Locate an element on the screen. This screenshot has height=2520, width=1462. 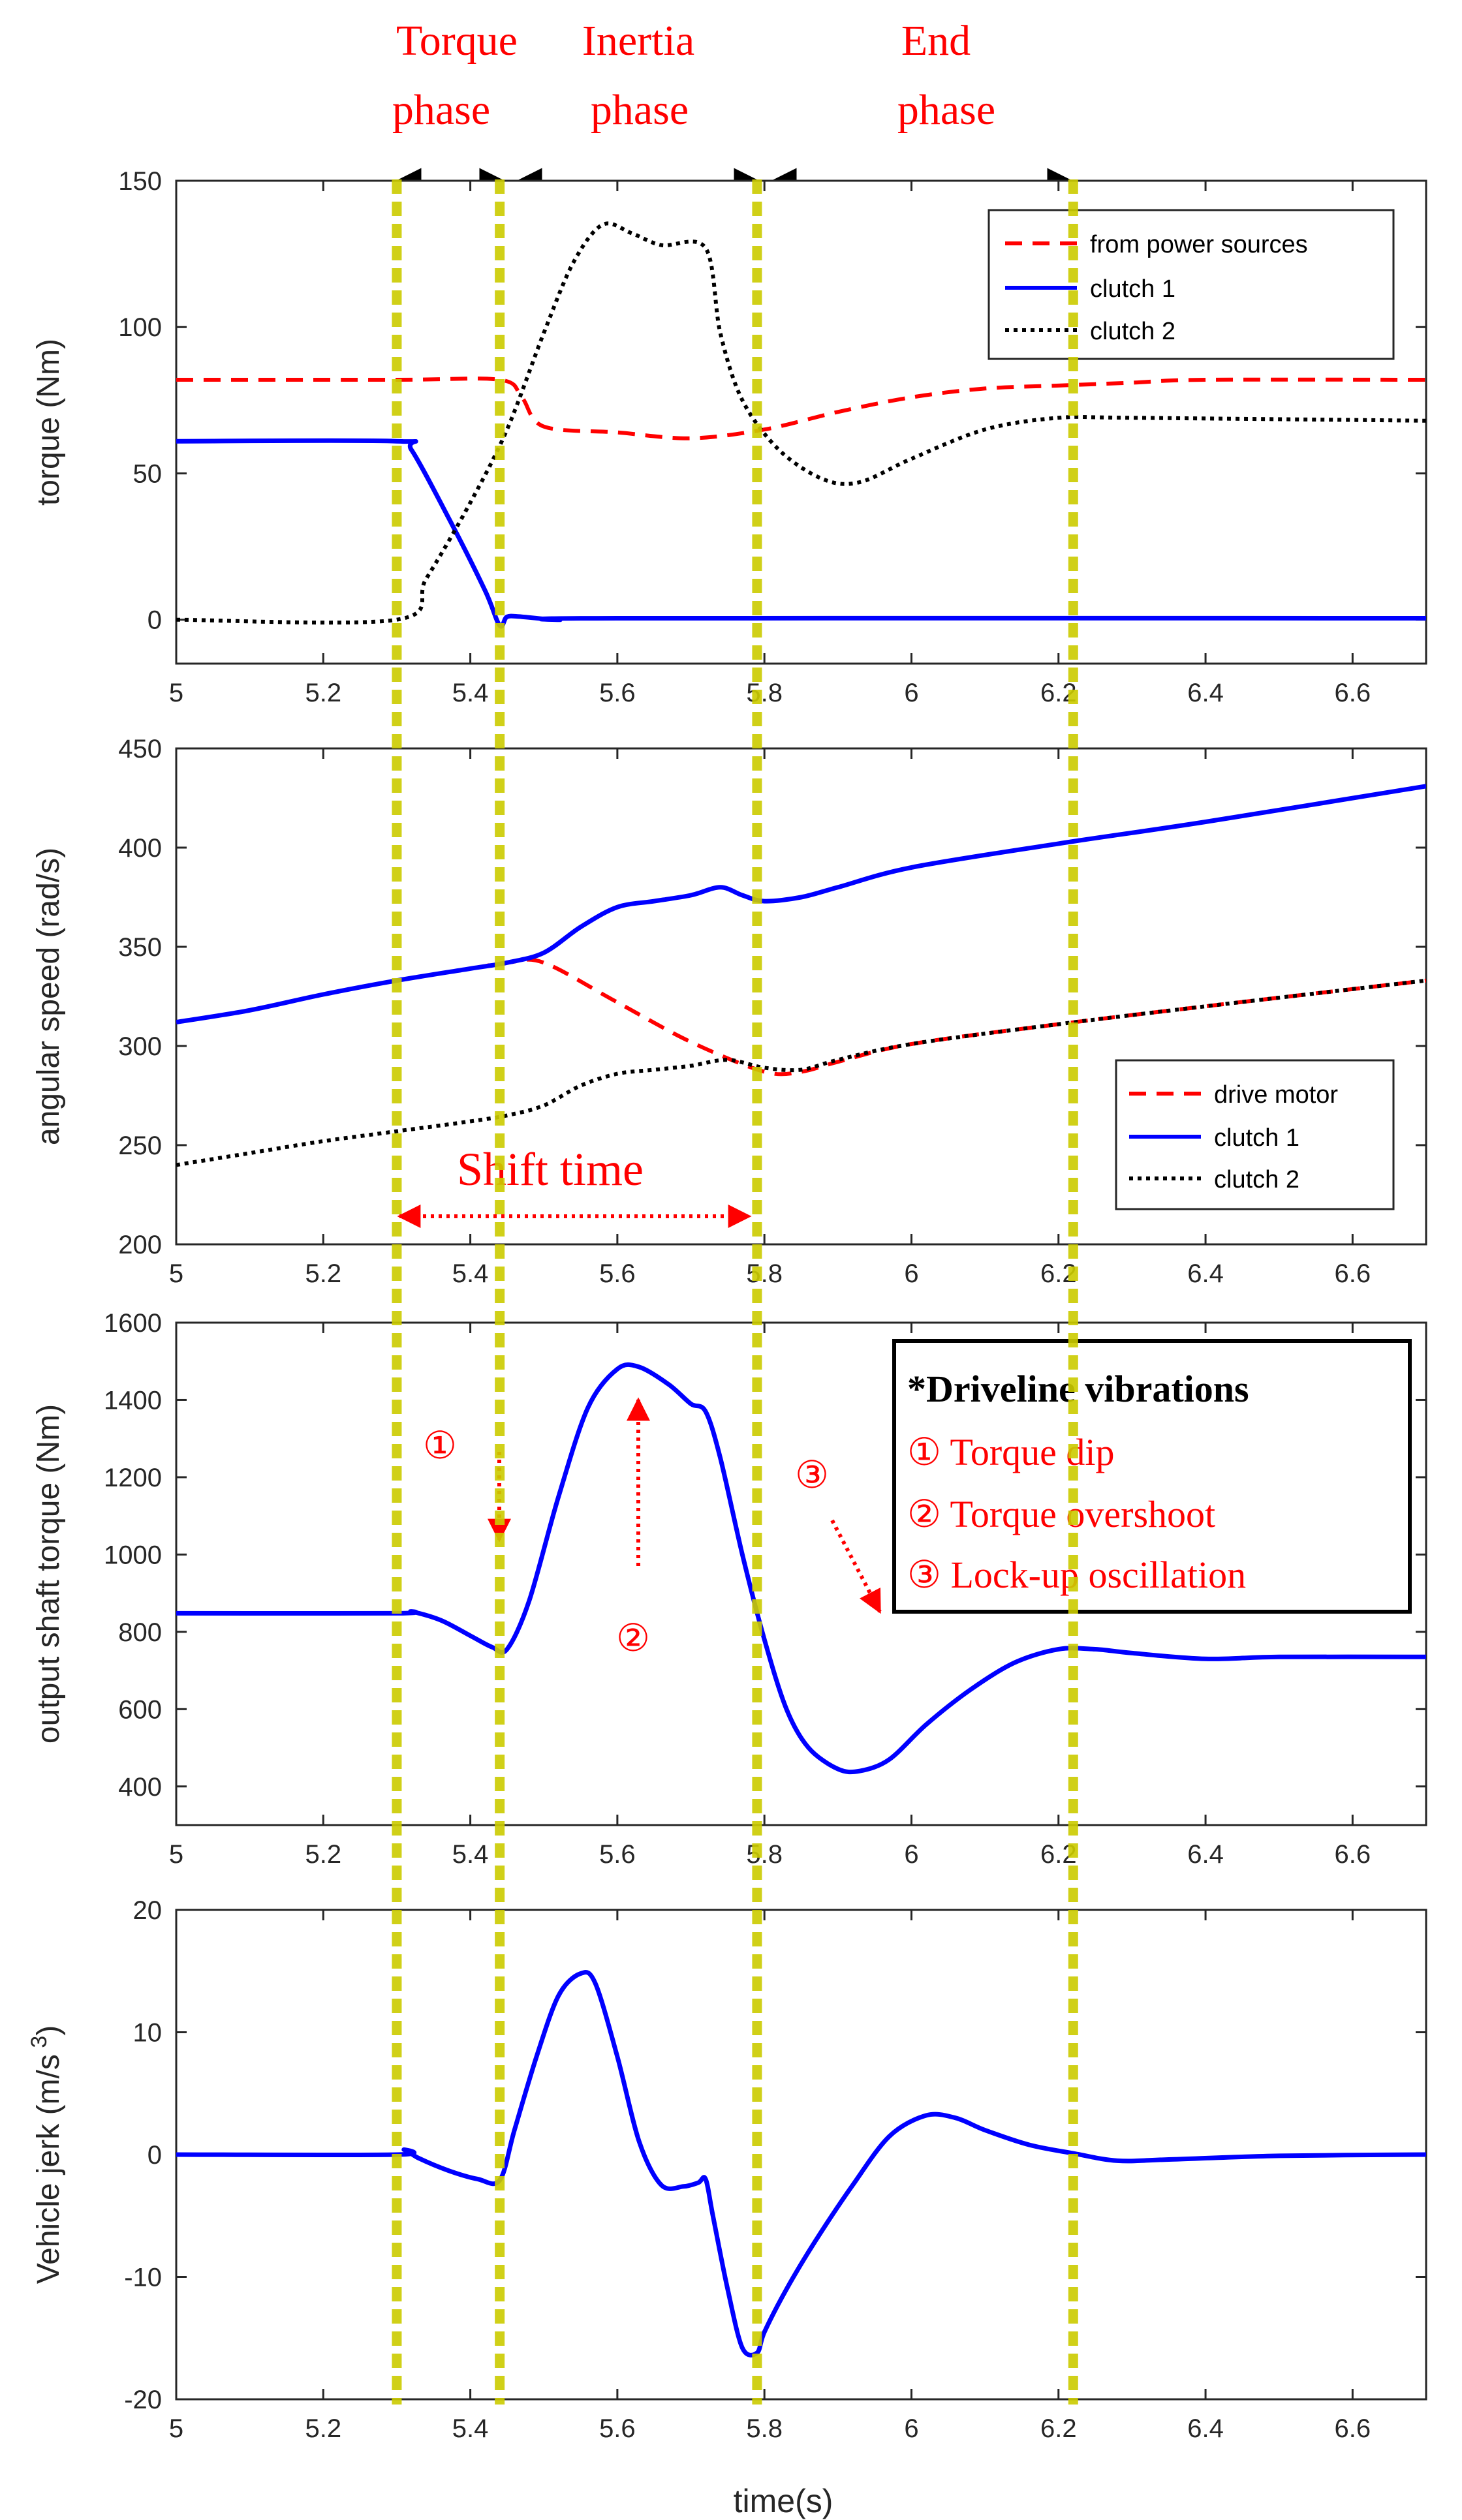
y-tick-label-1-5: 450 is located at coordinates (140, 749).